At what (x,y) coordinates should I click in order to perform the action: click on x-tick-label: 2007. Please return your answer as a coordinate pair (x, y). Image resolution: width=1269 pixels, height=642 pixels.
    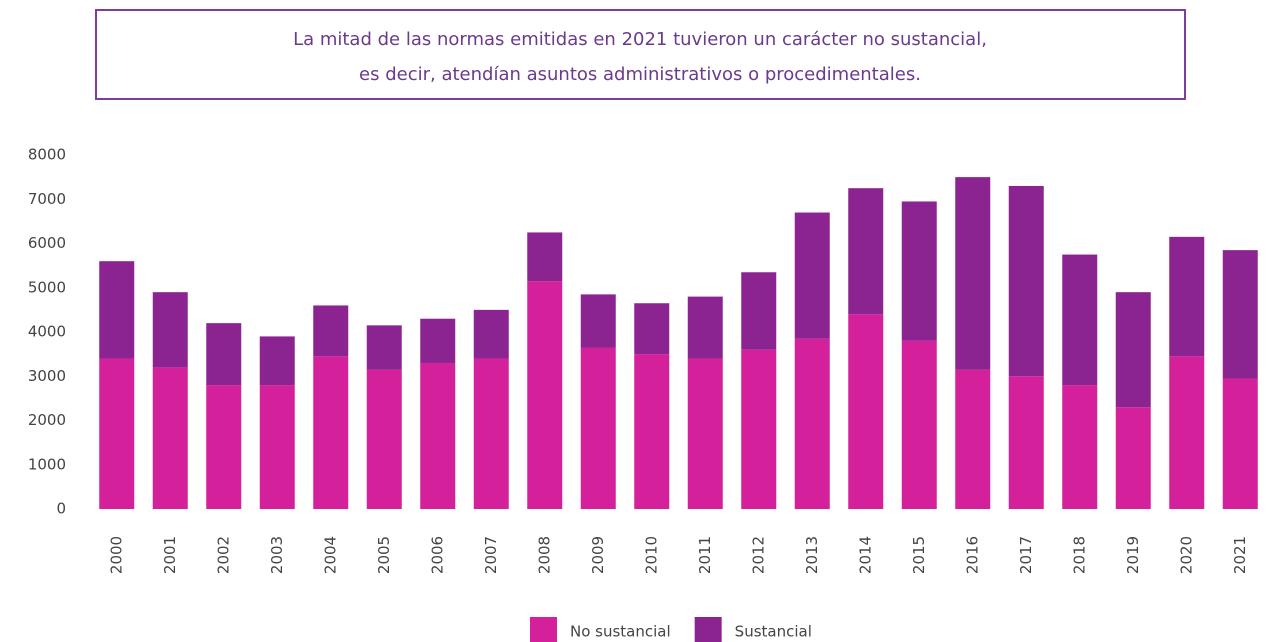
    Looking at the image, I should click on (491, 555).